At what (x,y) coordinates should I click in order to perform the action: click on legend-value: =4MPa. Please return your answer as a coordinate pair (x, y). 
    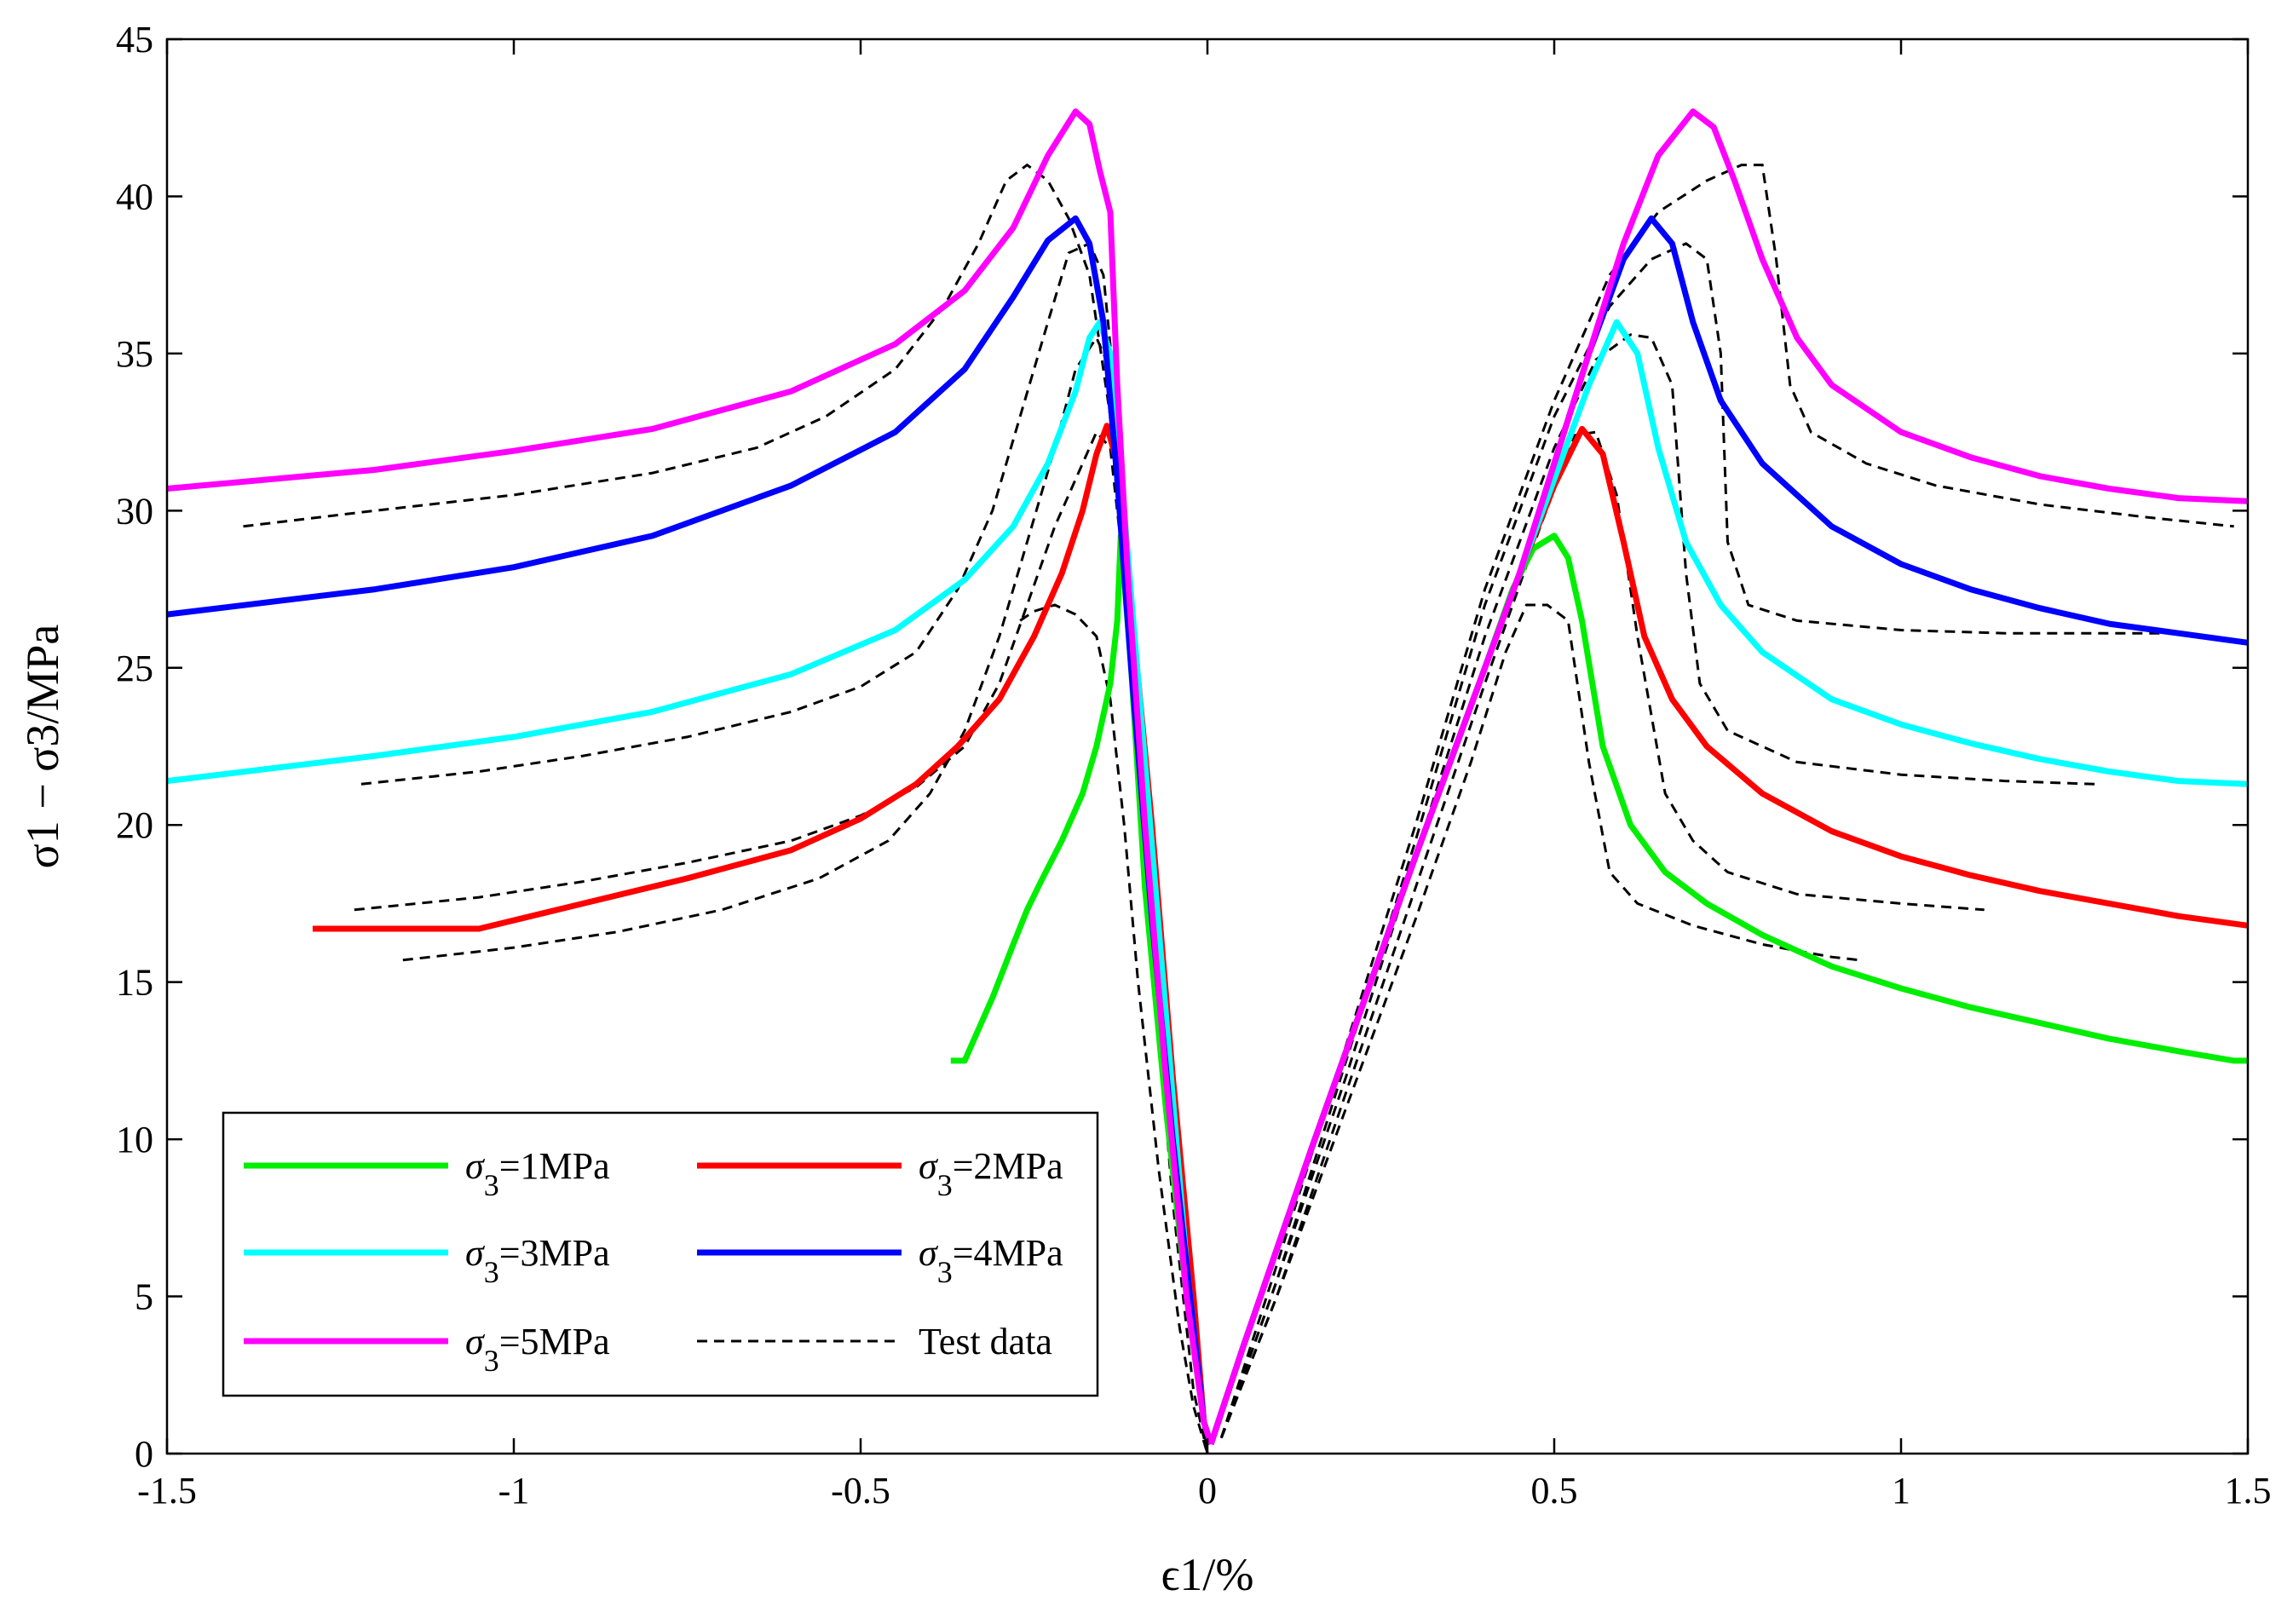
    Looking at the image, I should click on (1008, 1253).